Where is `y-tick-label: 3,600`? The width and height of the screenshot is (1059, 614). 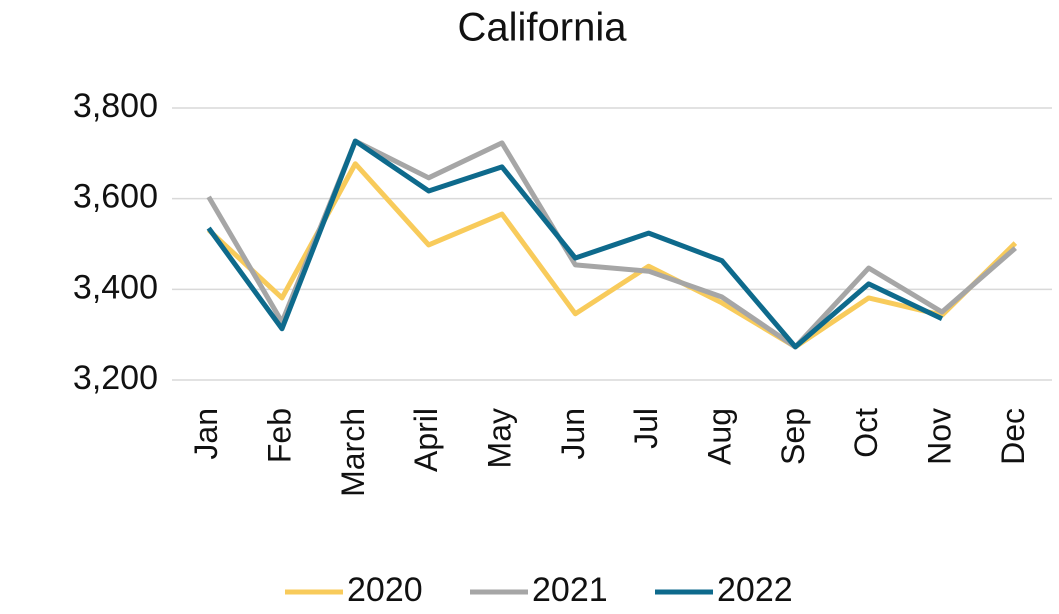 y-tick-label: 3,600 is located at coordinates (115, 197).